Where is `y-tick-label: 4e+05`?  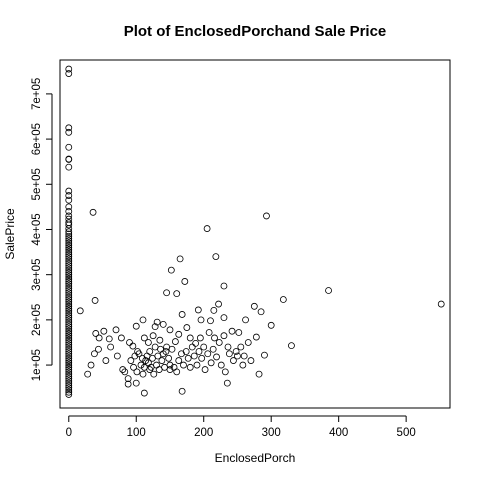
y-tick-label: 4e+05 is located at coordinates (37, 229).